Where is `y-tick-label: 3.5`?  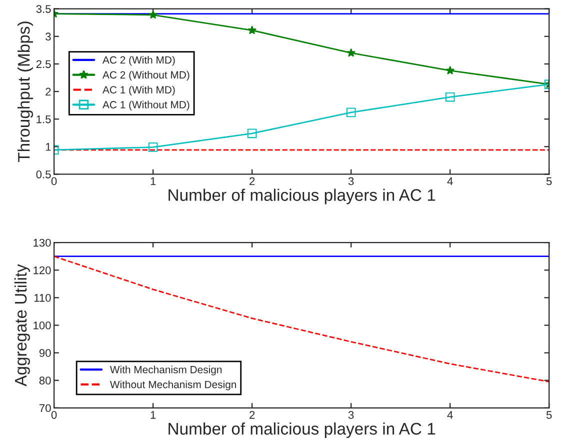
y-tick-label: 3.5 is located at coordinates (43, 9).